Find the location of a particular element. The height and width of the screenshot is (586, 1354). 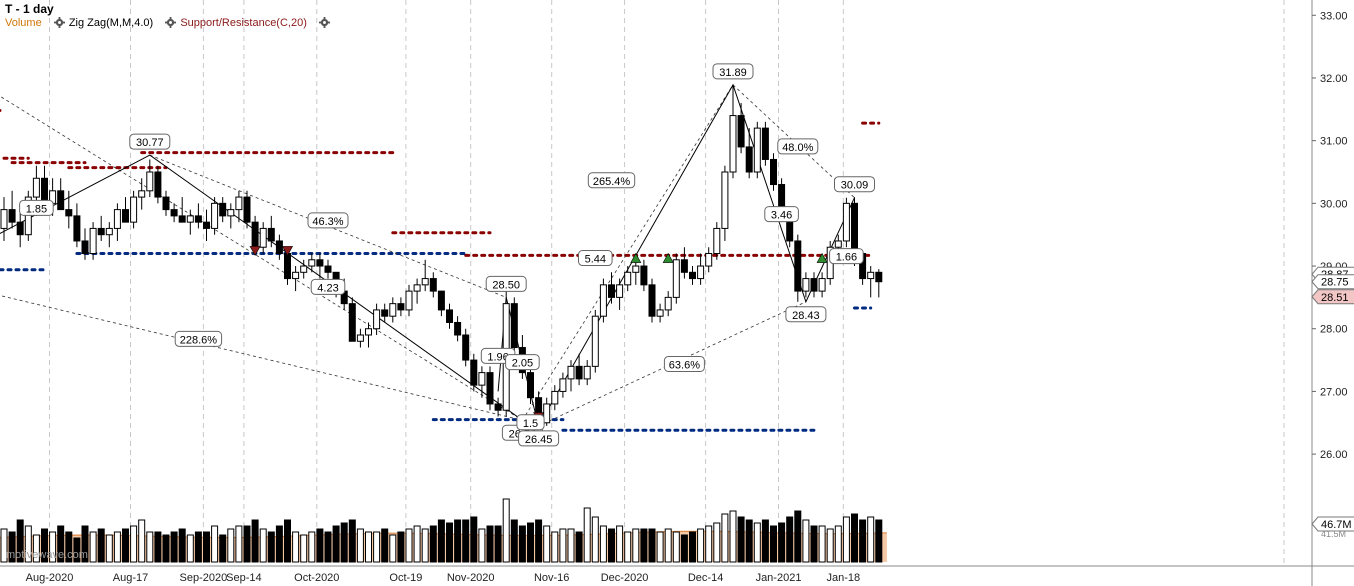

sr-settings-gear-icon is located at coordinates (171, 22).